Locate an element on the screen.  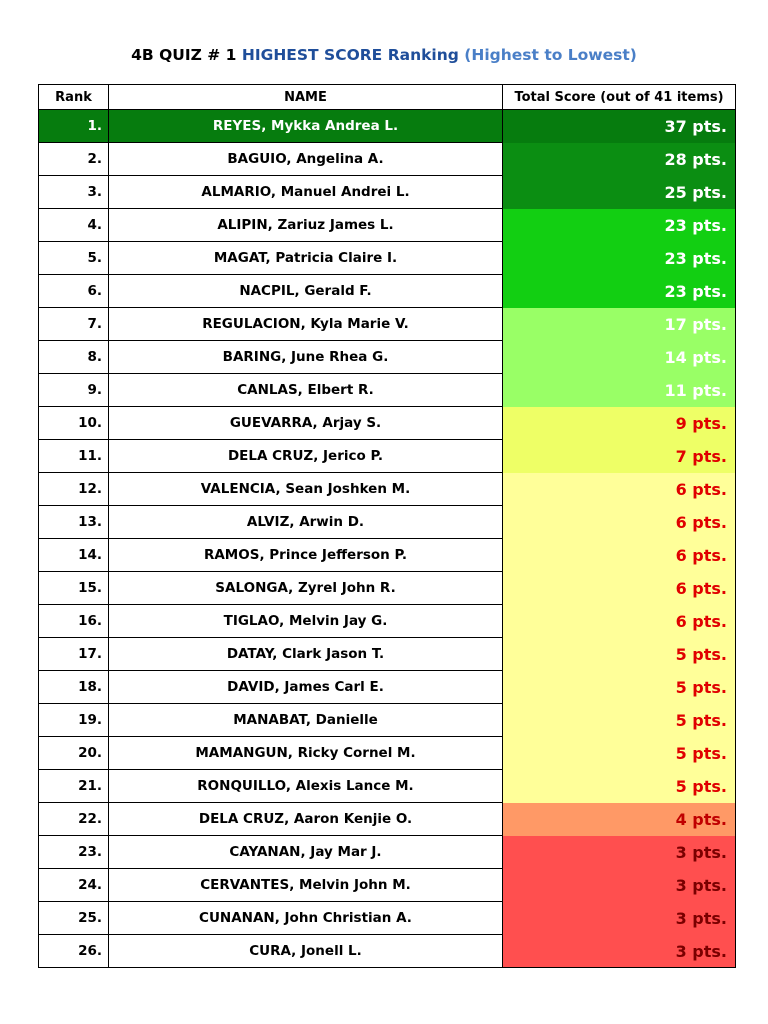
name-cell: MAGAT, Patricia Claire I. is located at coordinates (305, 258).